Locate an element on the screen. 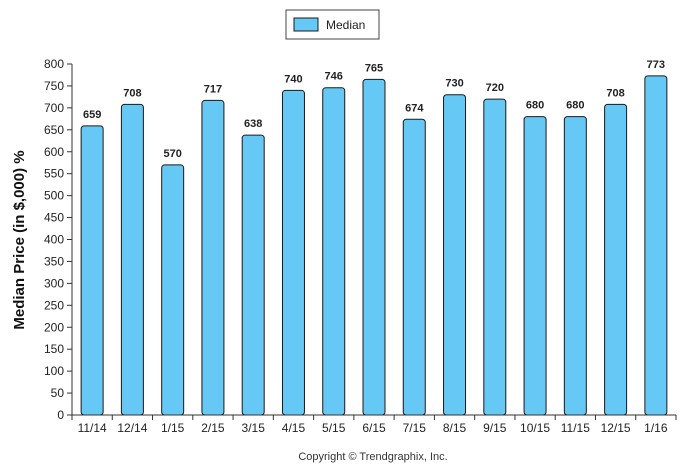 Image resolution: width=692 pixels, height=469 pixels. y-tick-label: 400 is located at coordinates (54, 240).